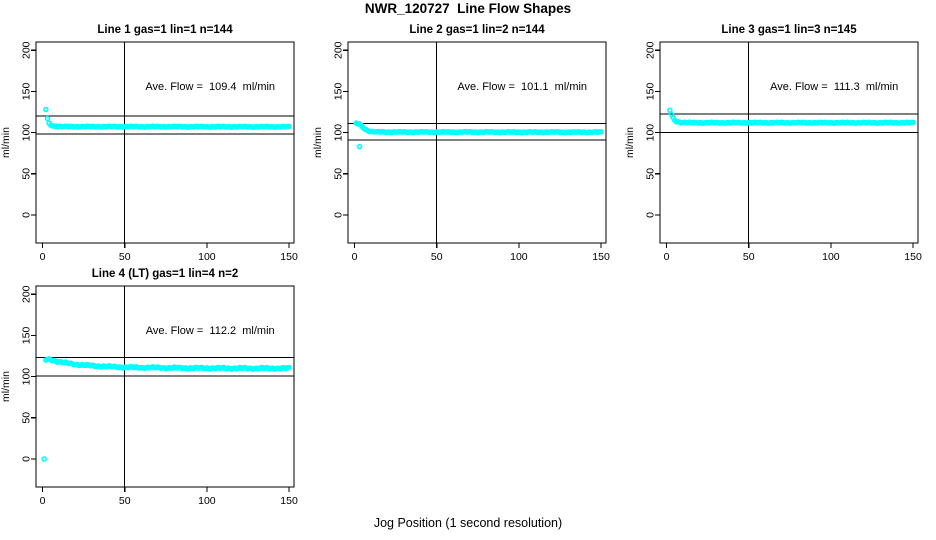  What do you see at coordinates (522, 87) in the screenshot?
I see `ave-flow-annotation: Ave. Flow = 101.1 ml/min` at bounding box center [522, 87].